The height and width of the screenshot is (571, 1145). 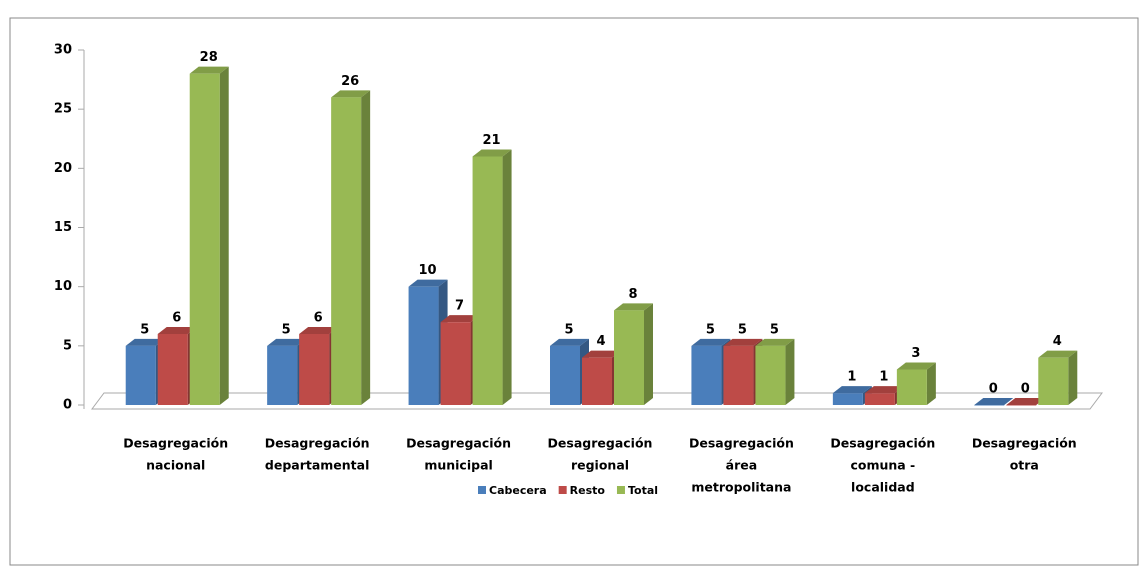 What do you see at coordinates (1024, 465) in the screenshot?
I see `x-tick-label: otra` at bounding box center [1024, 465].